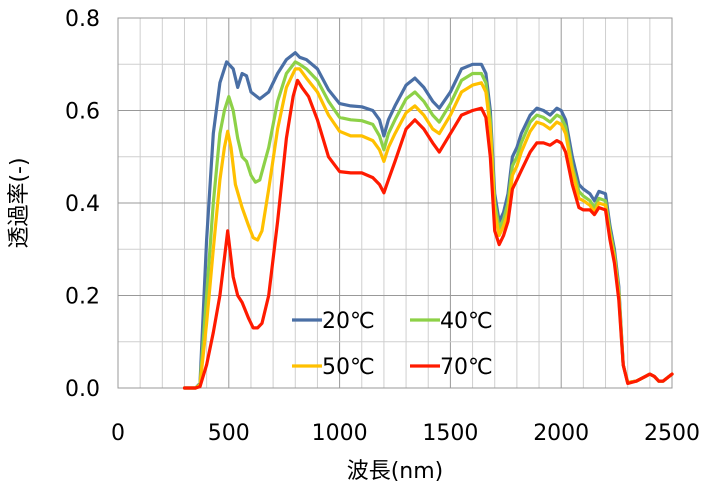  I want to click on y-axis: 0.0 0.2 0.4 0.6 0.8, so click(82, 204).